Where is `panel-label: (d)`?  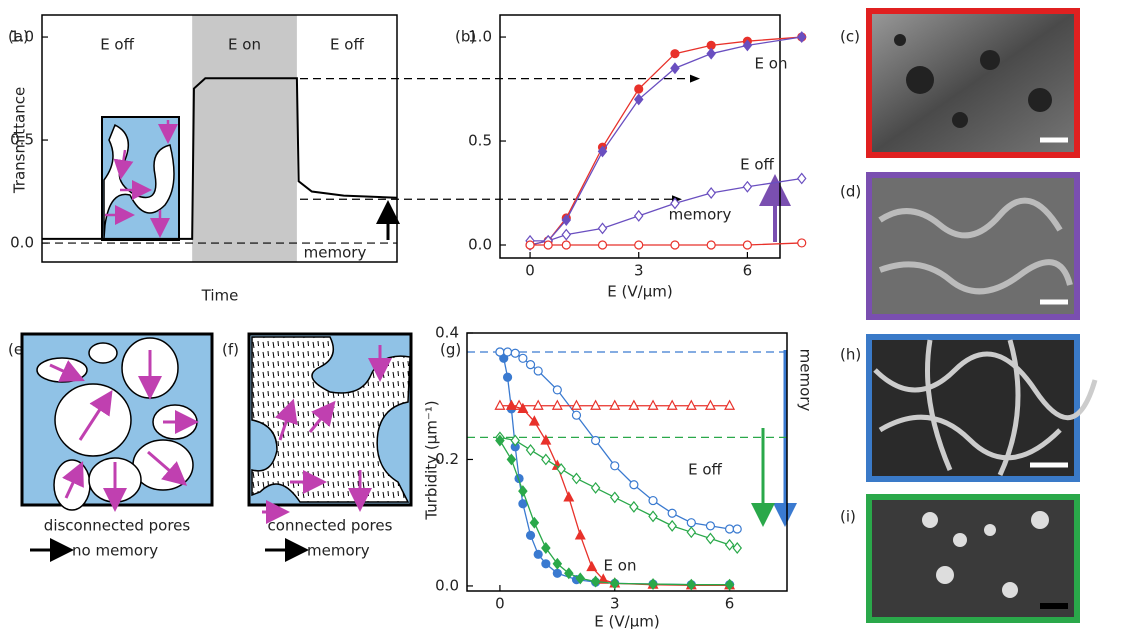
panel-label: (d) is located at coordinates (850, 192).